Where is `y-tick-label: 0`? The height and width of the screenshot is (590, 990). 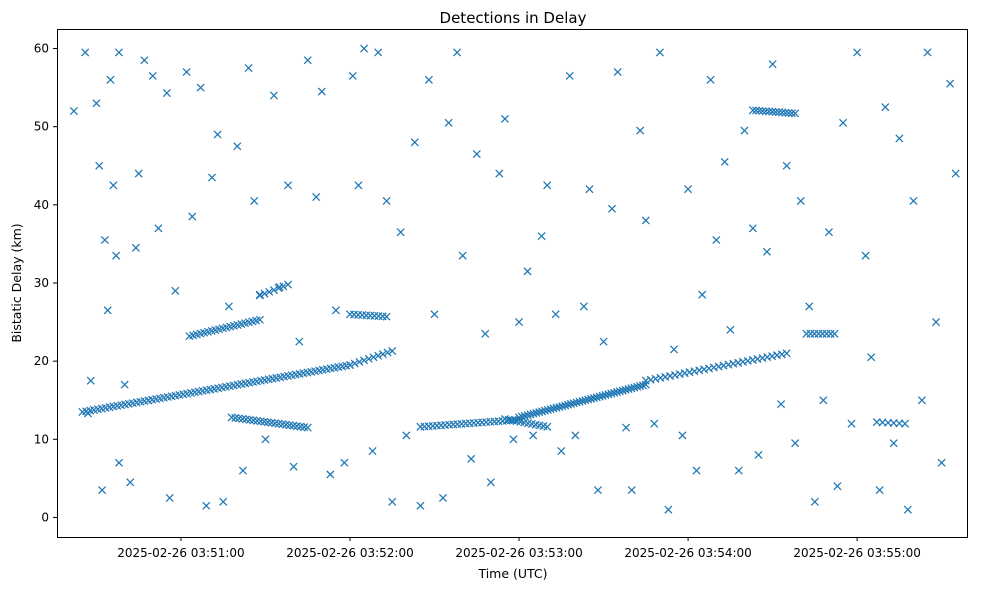 y-tick-label: 0 is located at coordinates (45, 517).